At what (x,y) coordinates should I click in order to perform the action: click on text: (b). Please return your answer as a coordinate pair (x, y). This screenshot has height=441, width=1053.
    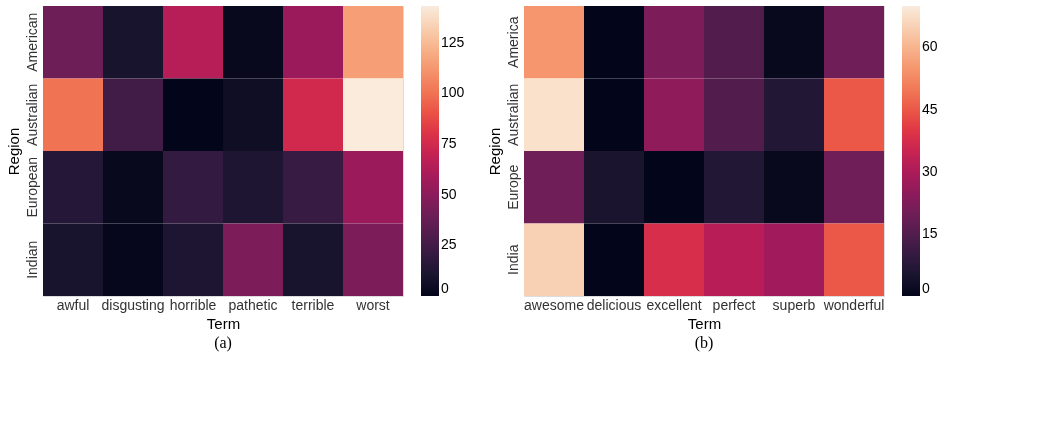
    Looking at the image, I should click on (704, 343).